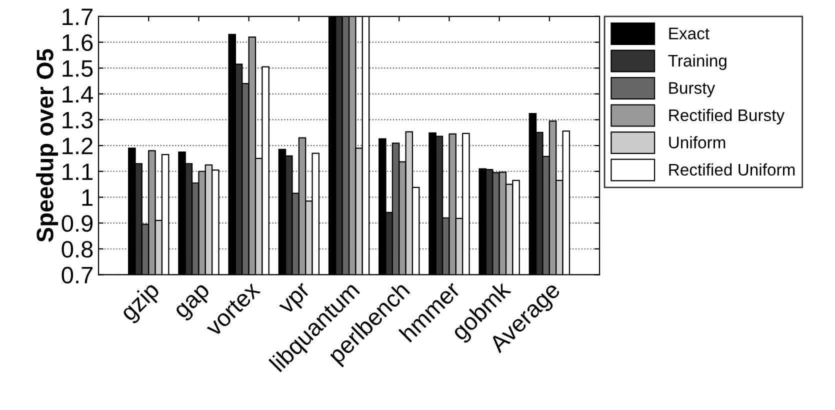 The image size is (835, 410). Describe the element at coordinates (697, 142) in the screenshot. I see `legend-label: Uniform` at that location.